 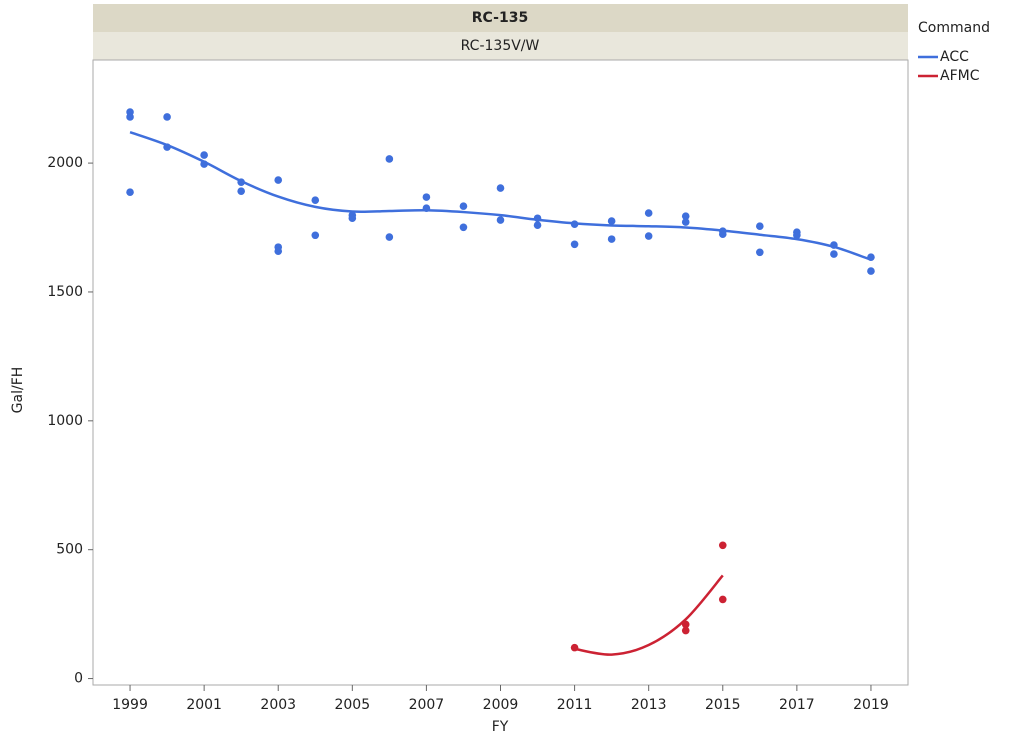 I want to click on y-tick-label: 1000, so click(x=65, y=421).